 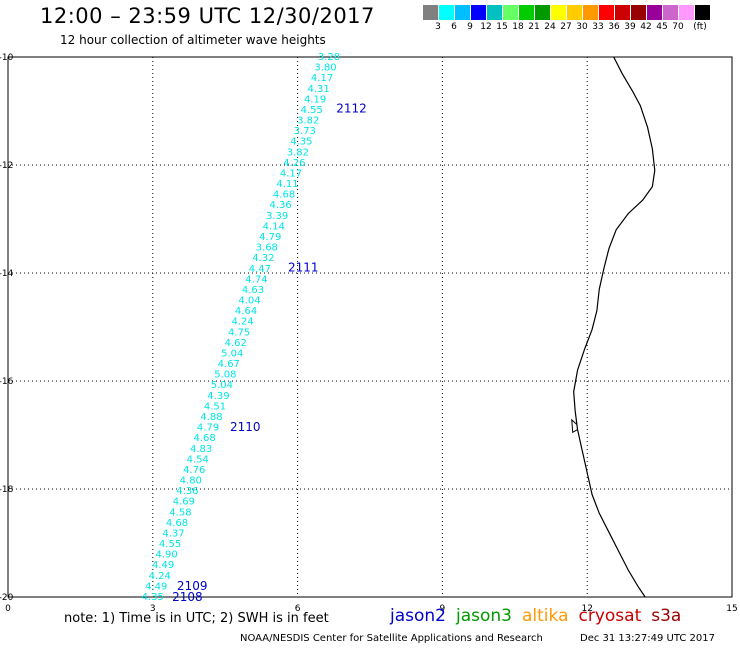 I want to click on wave-height-label: 4.88, so click(x=211, y=417).